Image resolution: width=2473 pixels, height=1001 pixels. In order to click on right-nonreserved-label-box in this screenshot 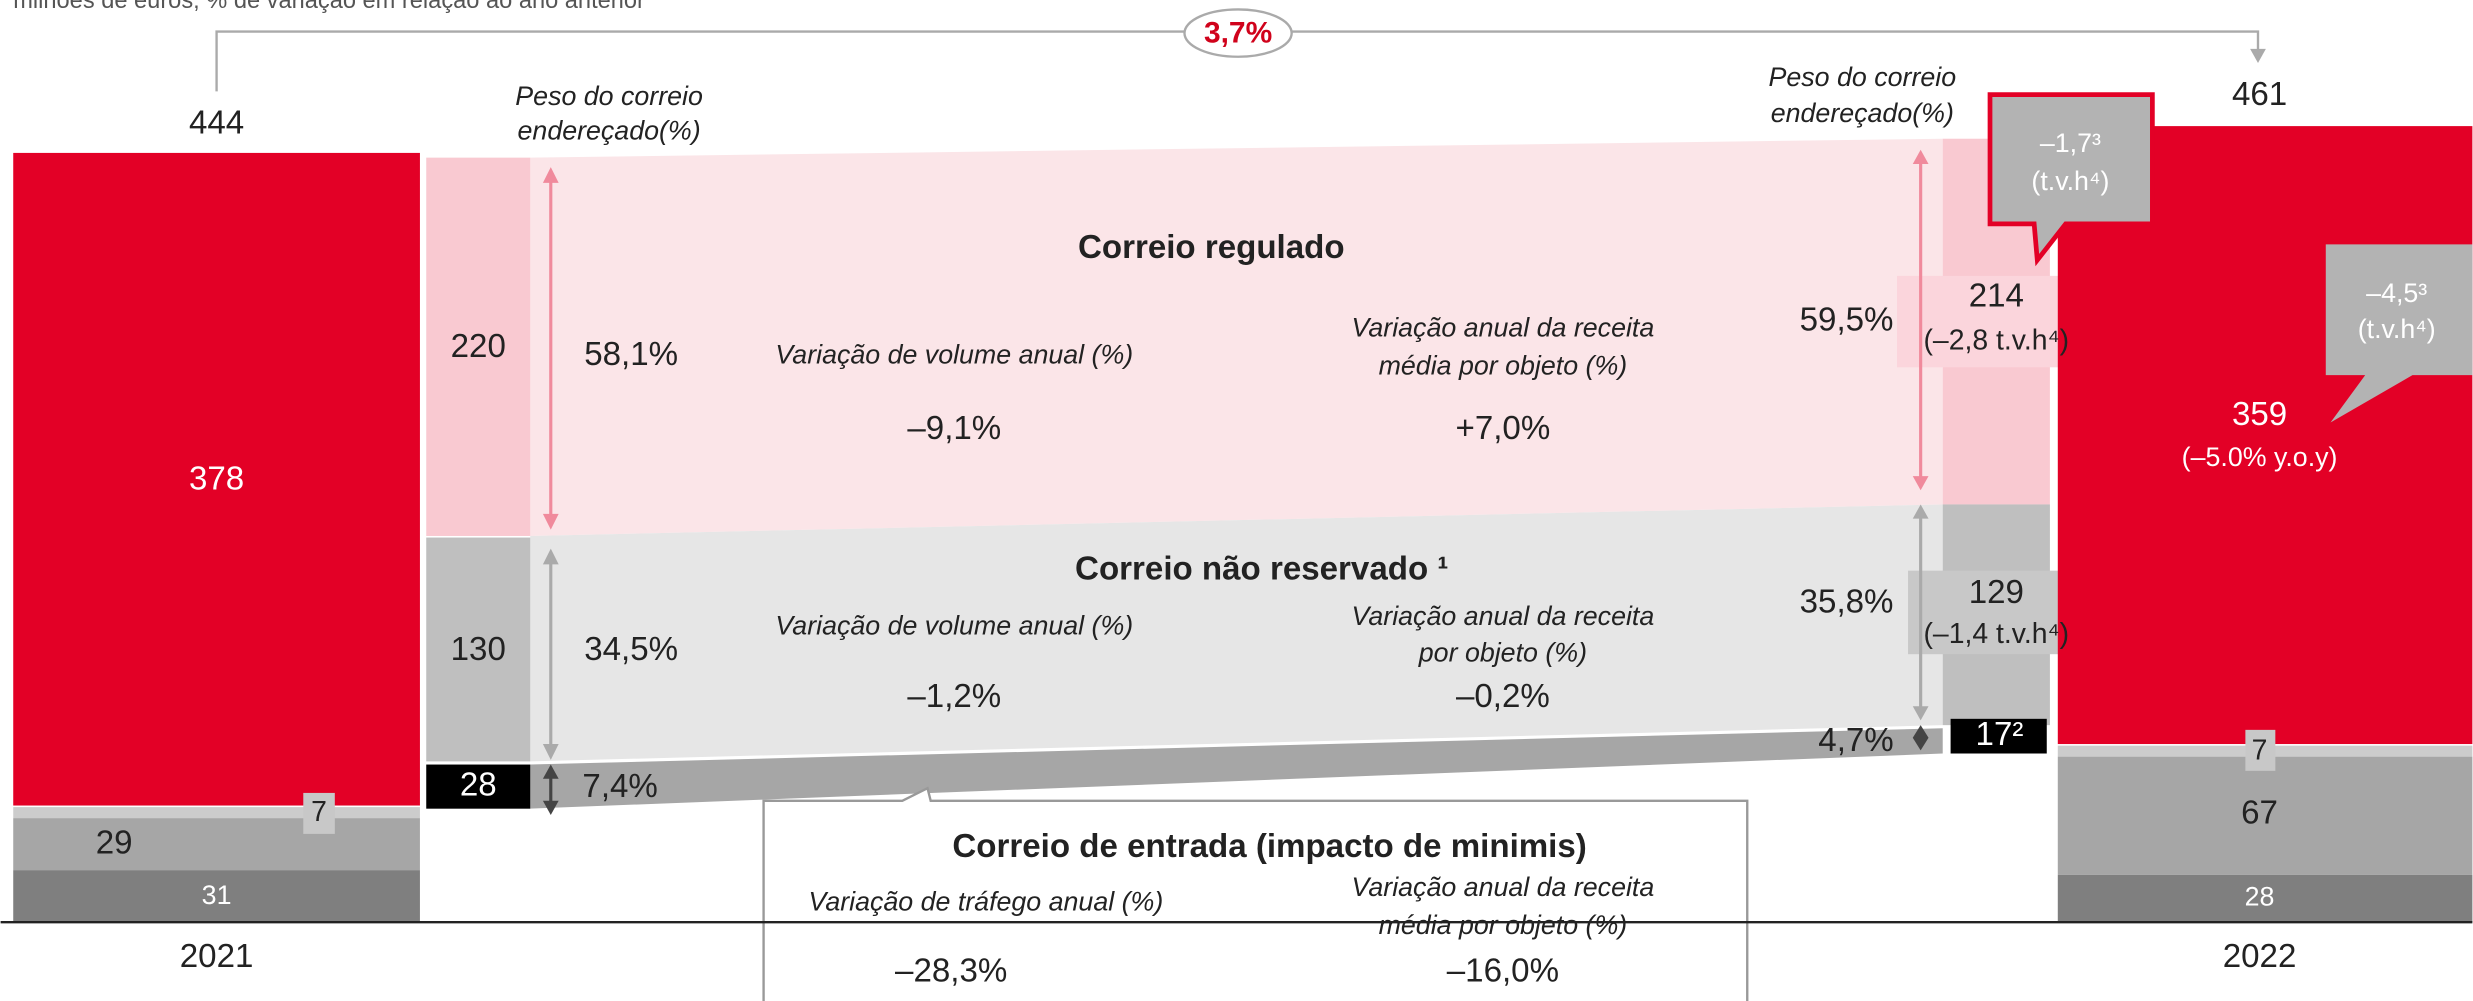, I will do `click(1995, 612)`.